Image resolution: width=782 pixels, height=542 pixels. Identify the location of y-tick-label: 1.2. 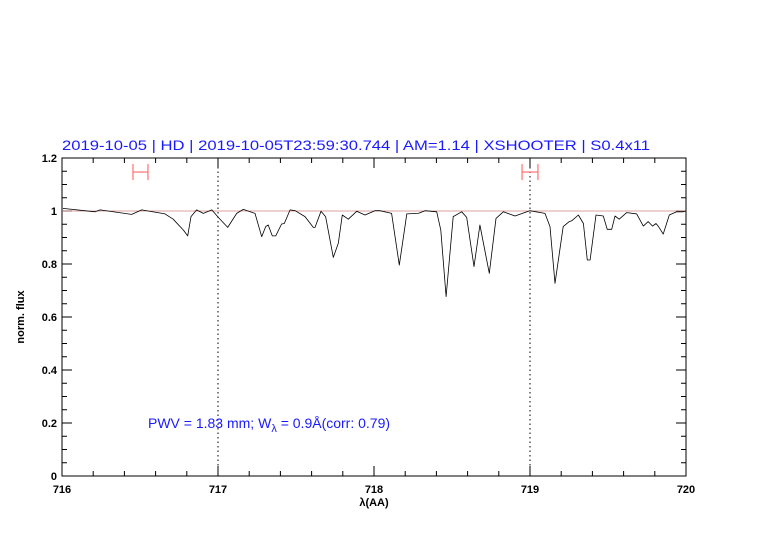
(49, 159).